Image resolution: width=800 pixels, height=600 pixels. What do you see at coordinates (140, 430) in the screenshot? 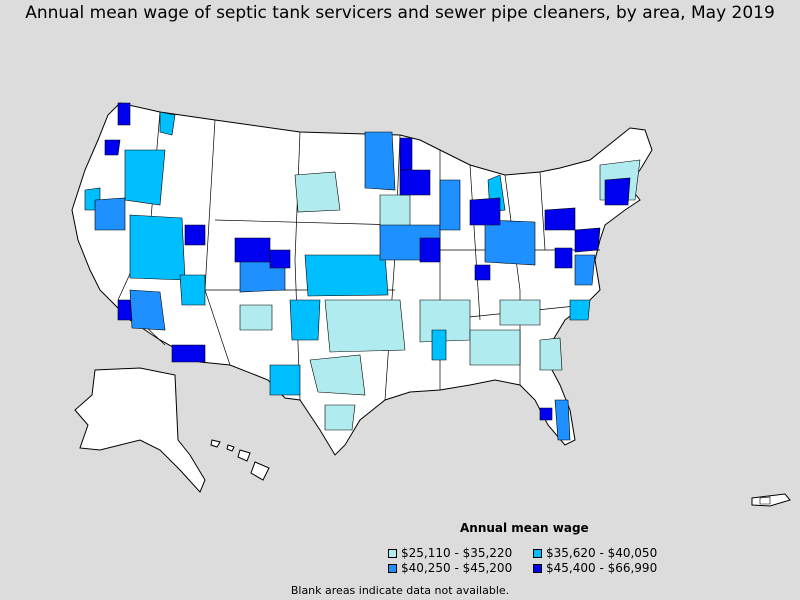
I see `alaska` at bounding box center [140, 430].